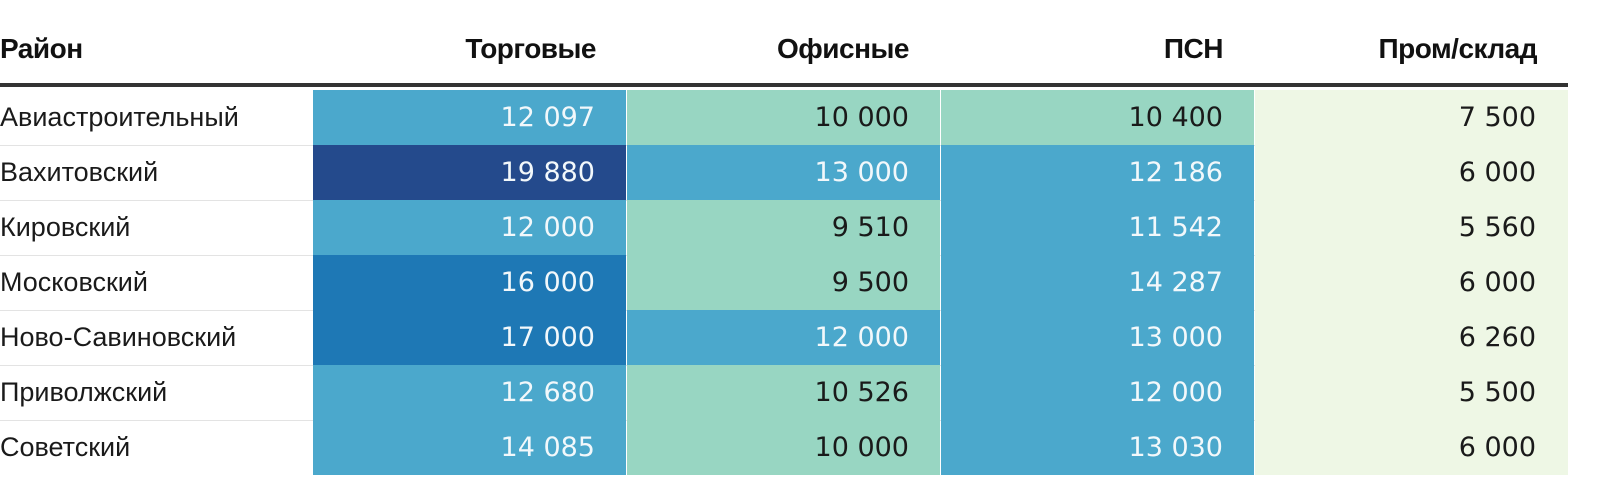 This screenshot has height=498, width=1600. Describe the element at coordinates (84, 392) in the screenshot. I see `district-name: Приволжский` at that location.